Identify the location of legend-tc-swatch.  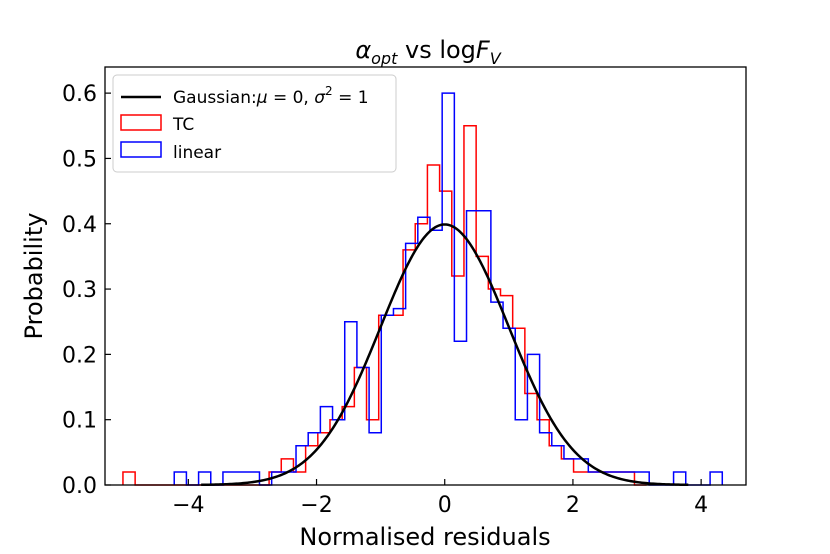
(141, 122).